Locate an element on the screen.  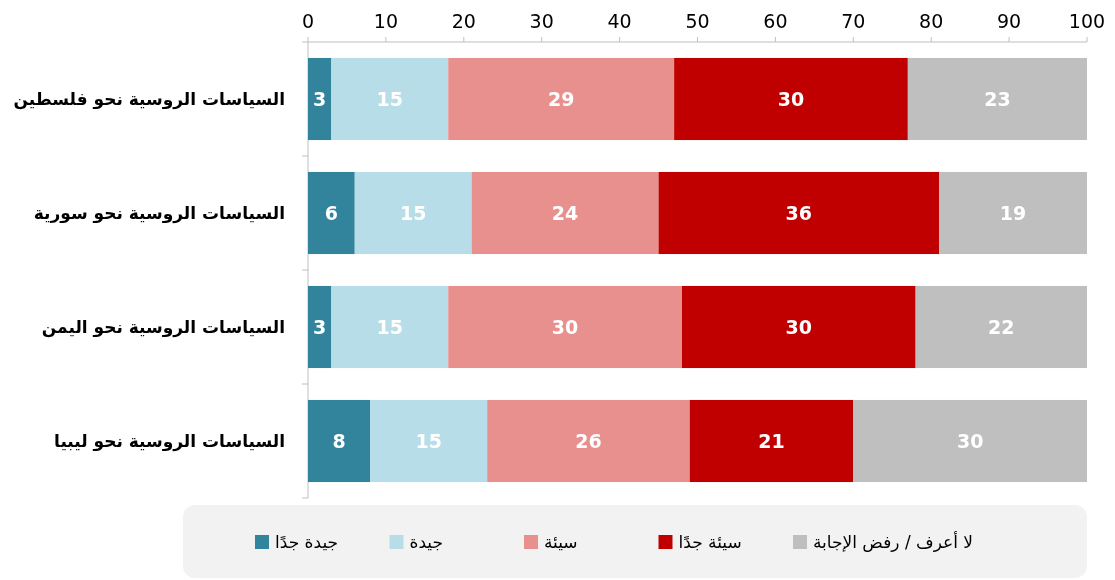
data-label: 24 is located at coordinates (565, 213).